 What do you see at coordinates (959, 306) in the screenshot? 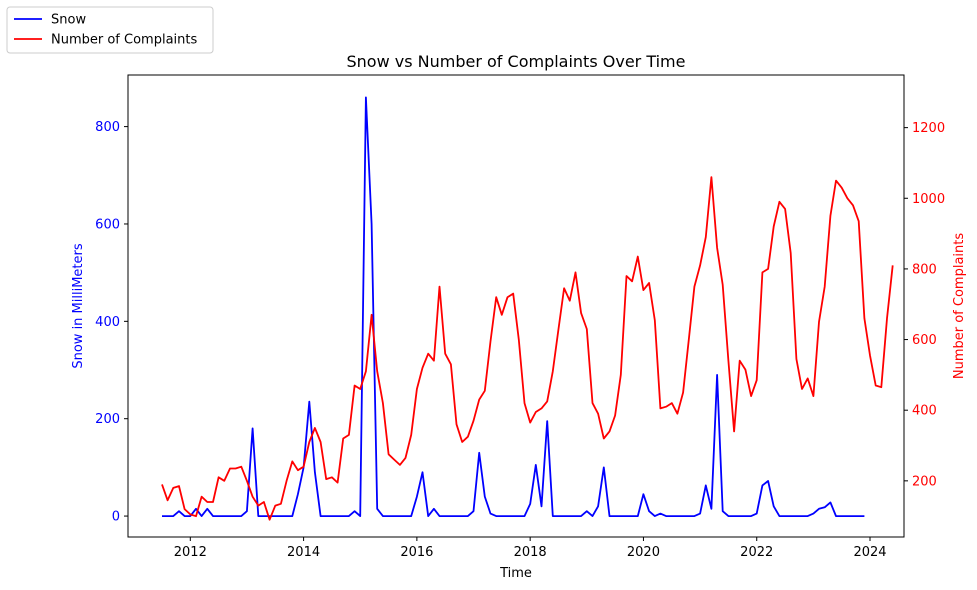
I see `y-axis-right-label: Number of Complaints` at bounding box center [959, 306].